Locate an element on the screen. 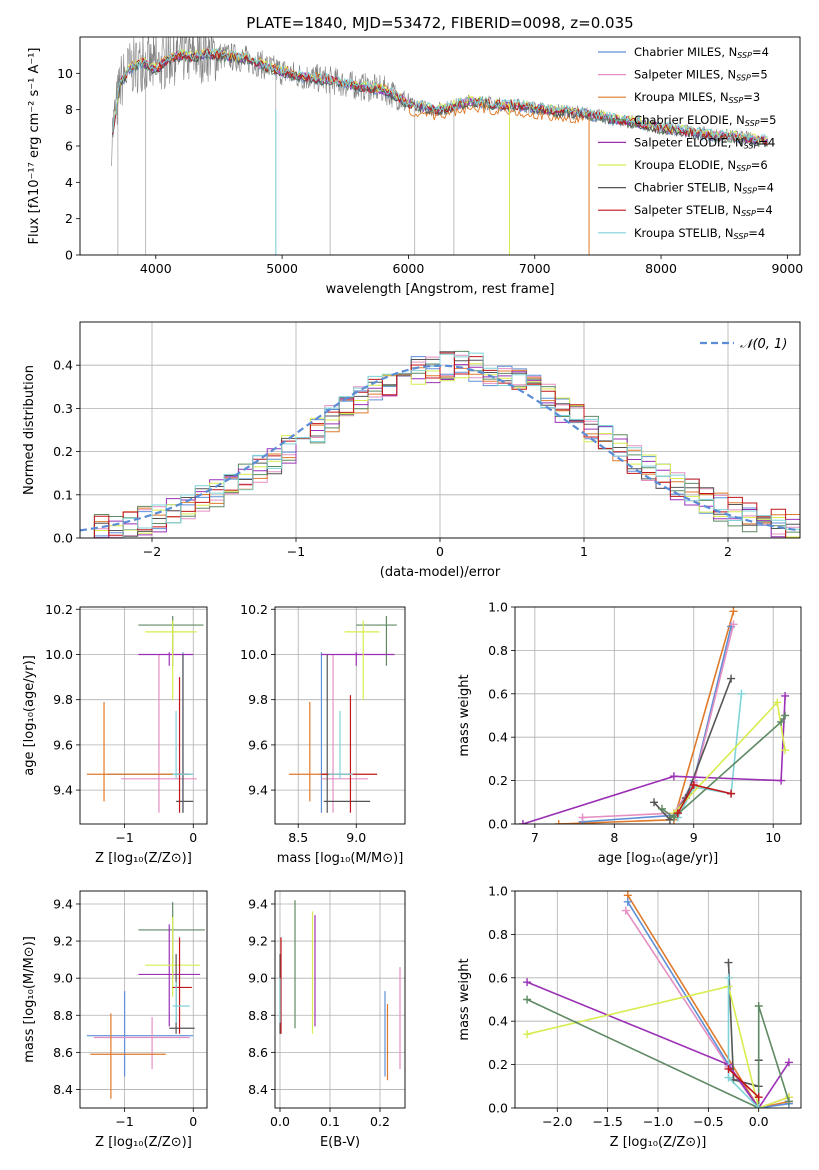 Image resolution: width=819 pixels, height=1170 pixels. x-tick-label: 8 is located at coordinates (614, 837).